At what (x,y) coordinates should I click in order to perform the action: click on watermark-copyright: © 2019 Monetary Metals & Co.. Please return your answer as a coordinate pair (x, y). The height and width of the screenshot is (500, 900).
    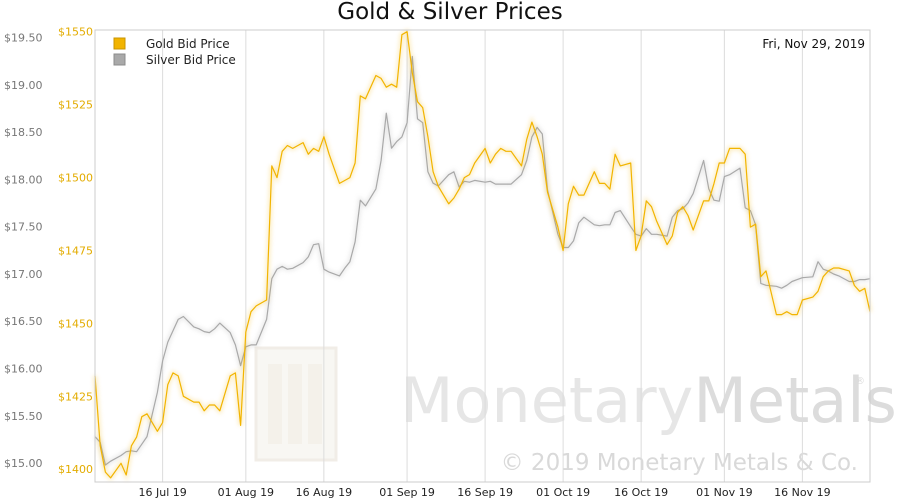
    Looking at the image, I should click on (679, 463).